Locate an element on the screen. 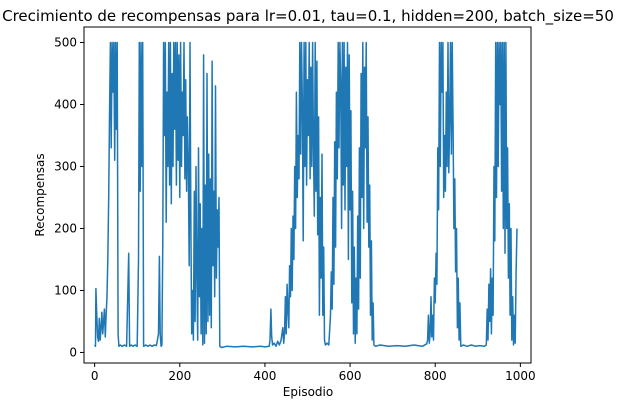  y-axis-ticks: 0 100 200 300 400 500 is located at coordinates (69, 197).